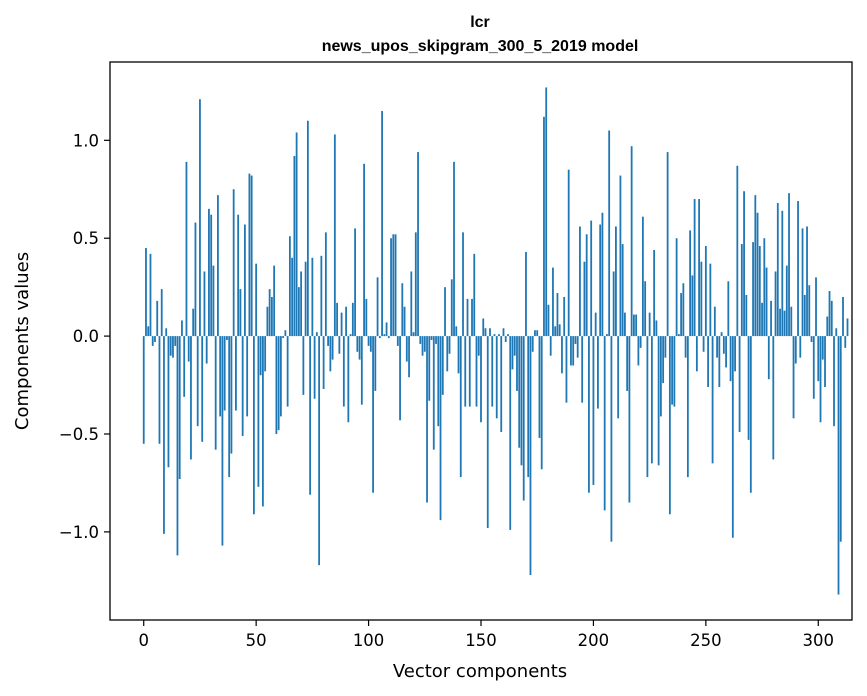 The image size is (867, 696). I want to click on chart-title: lcr, so click(480, 22).